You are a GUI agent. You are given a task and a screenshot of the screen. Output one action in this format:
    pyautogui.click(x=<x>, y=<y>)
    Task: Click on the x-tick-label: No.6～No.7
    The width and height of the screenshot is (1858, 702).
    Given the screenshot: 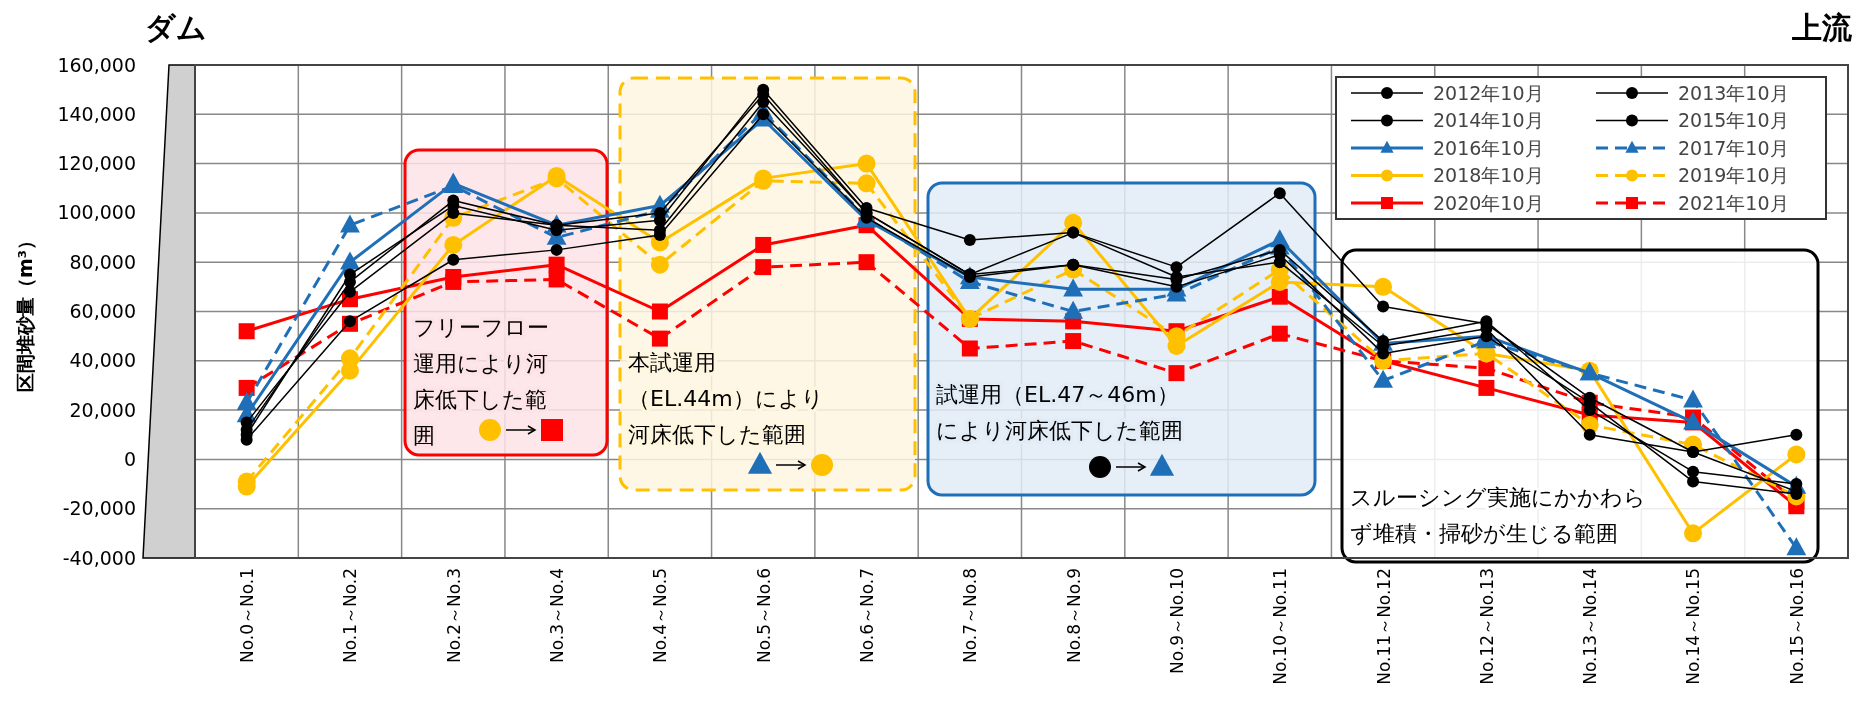 What is the action you would take?
    pyautogui.click(x=866, y=616)
    